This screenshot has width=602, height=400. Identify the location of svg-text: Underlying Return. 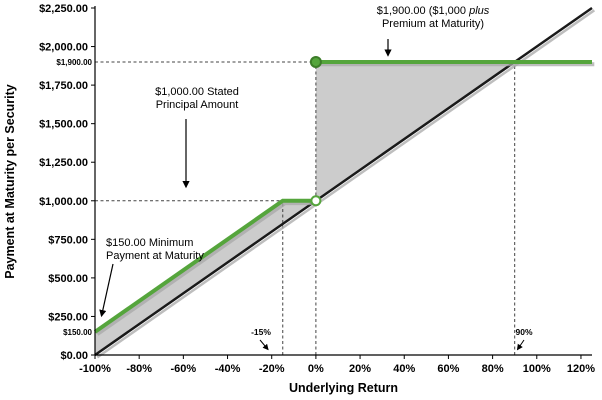
(343, 388).